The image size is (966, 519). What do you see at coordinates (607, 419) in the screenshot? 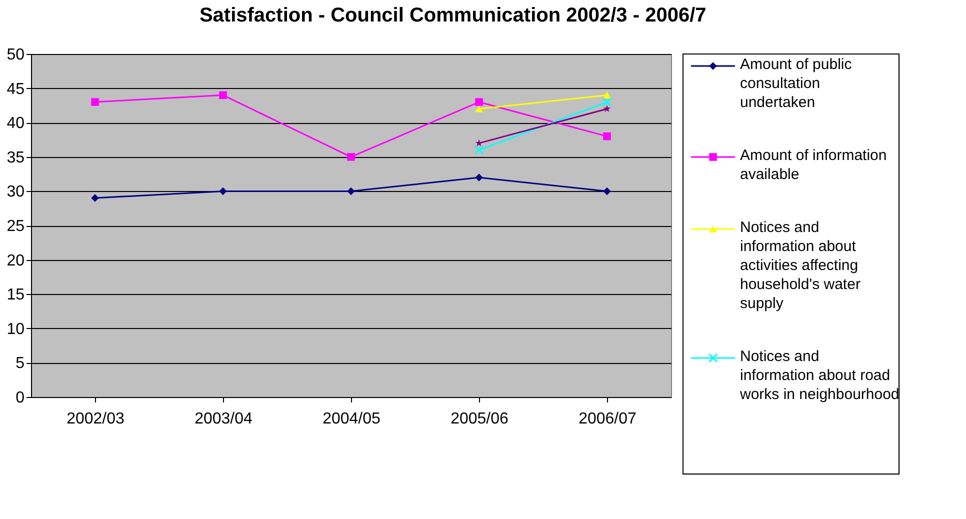
I see `x-tick-label: 2006/07` at bounding box center [607, 419].